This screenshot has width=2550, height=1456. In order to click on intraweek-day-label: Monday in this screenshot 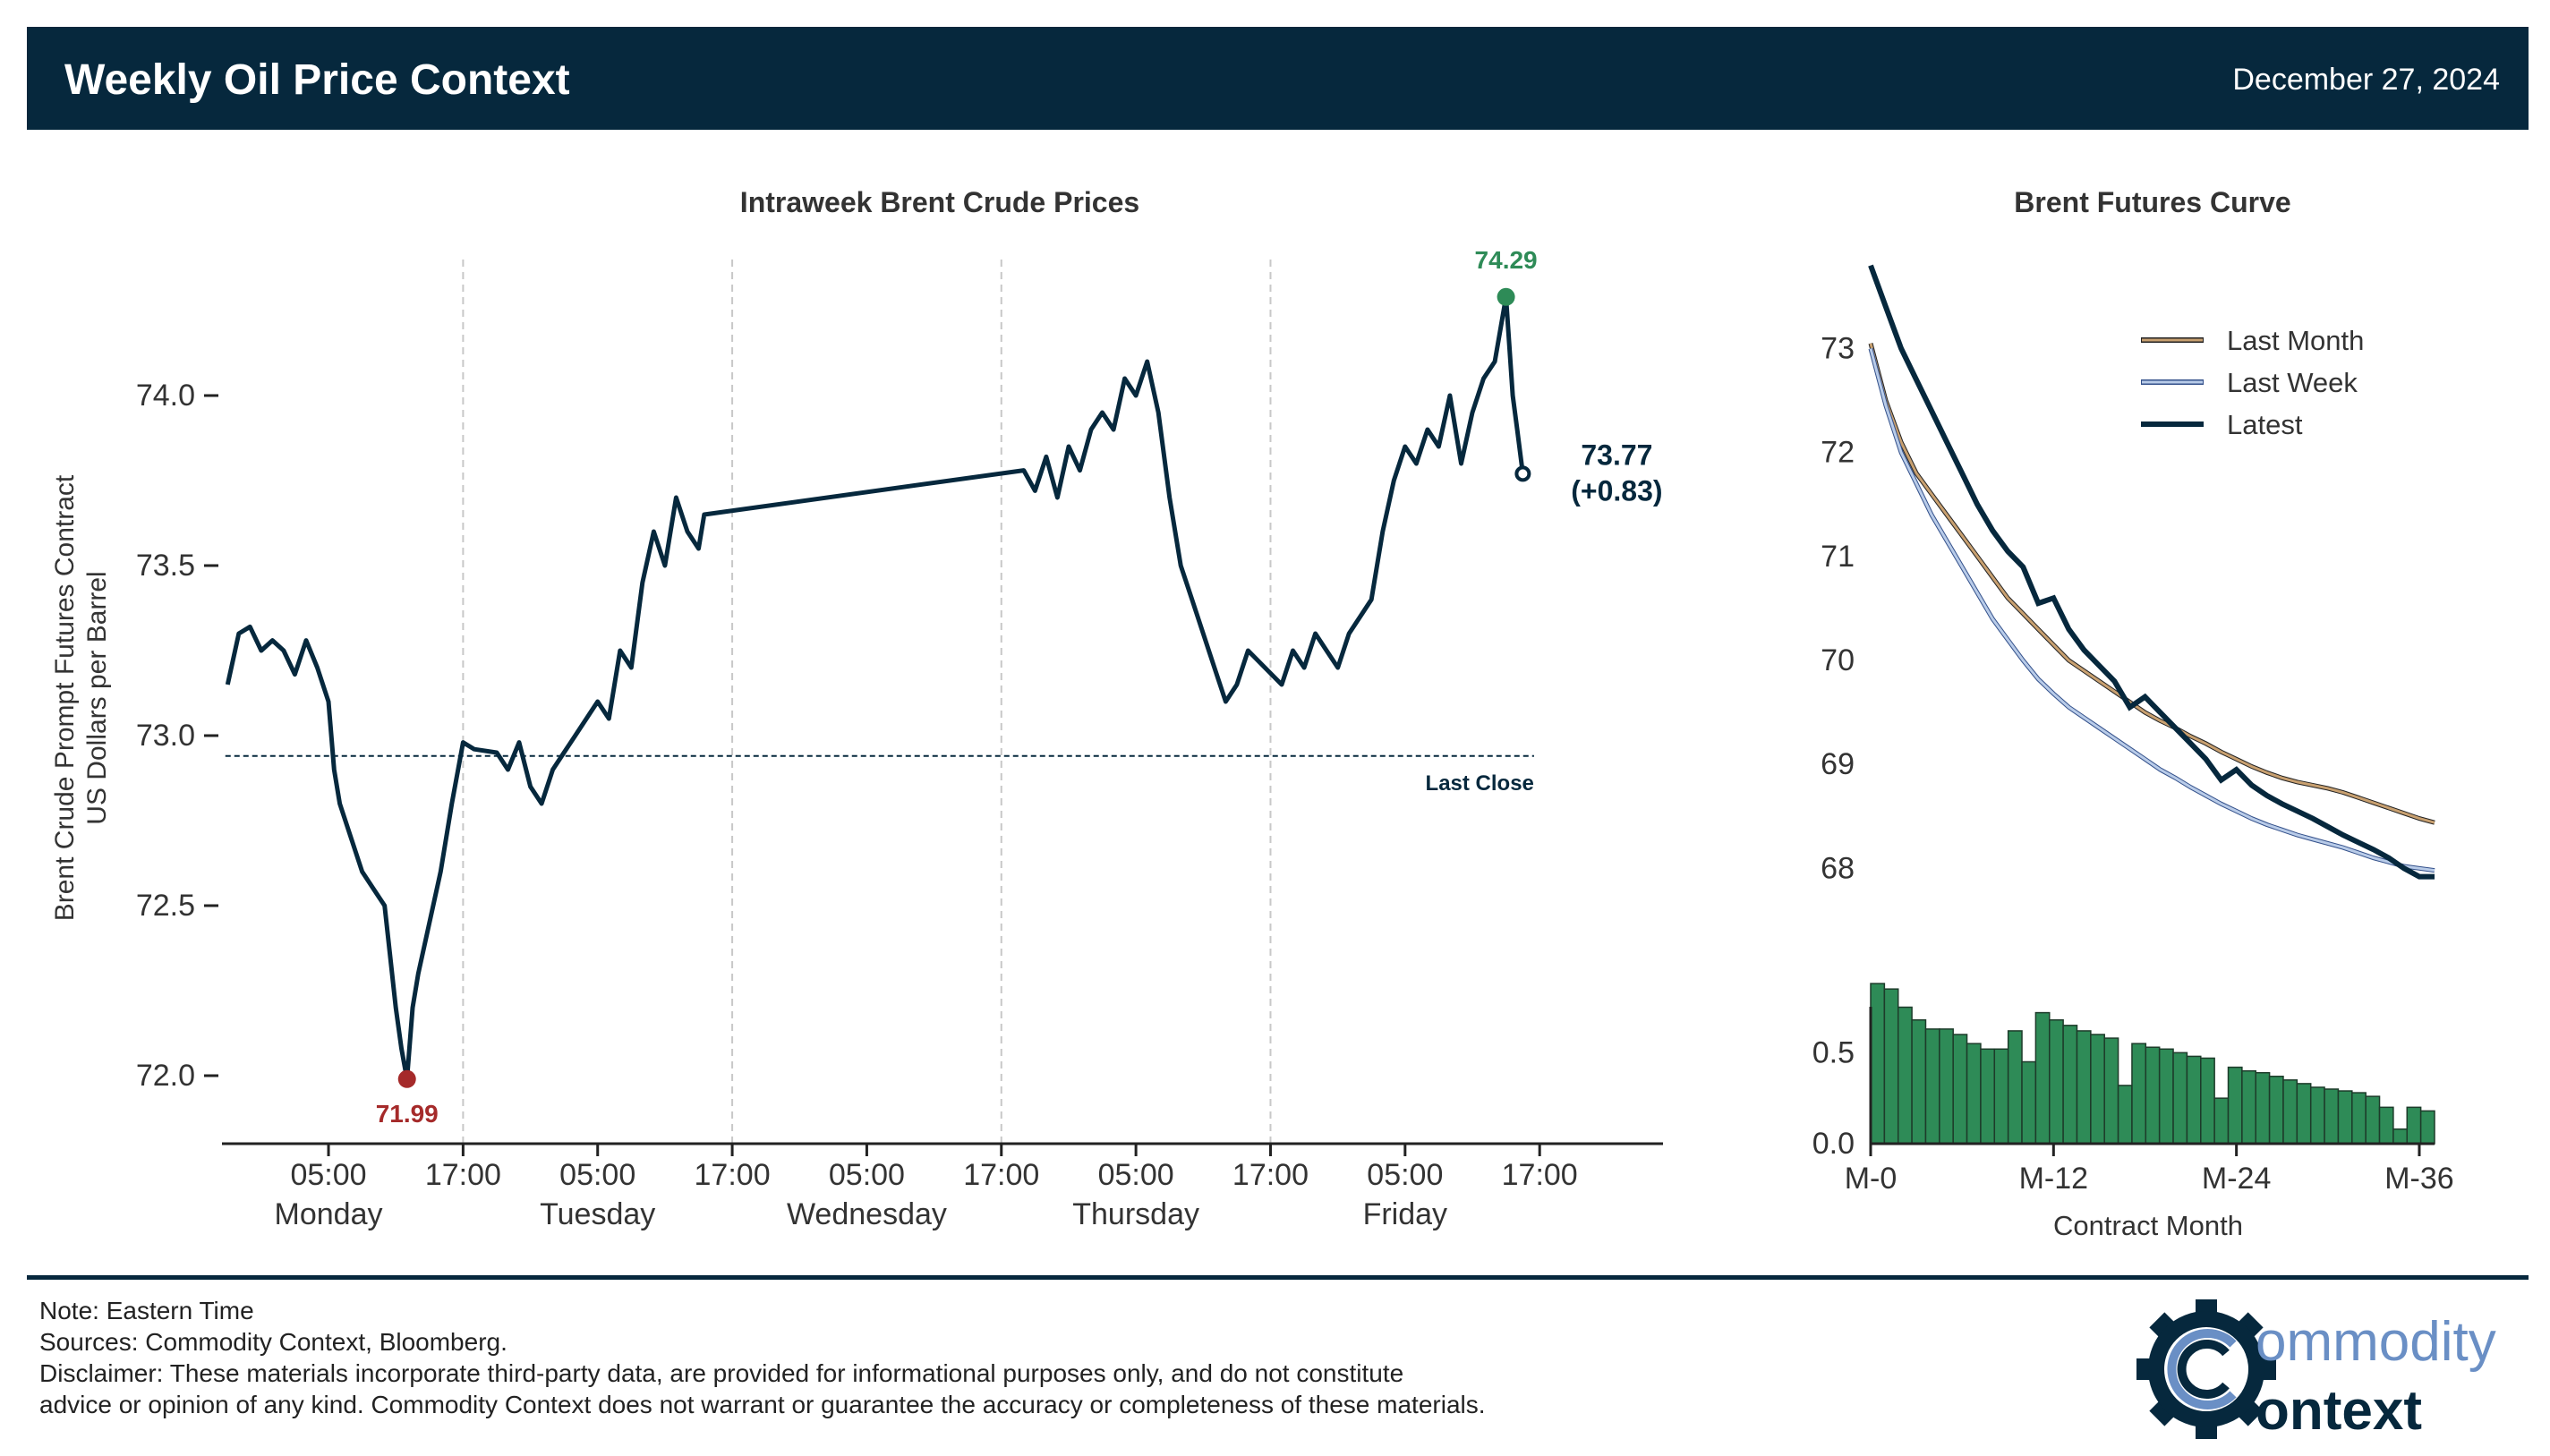, I will do `click(329, 1214)`.